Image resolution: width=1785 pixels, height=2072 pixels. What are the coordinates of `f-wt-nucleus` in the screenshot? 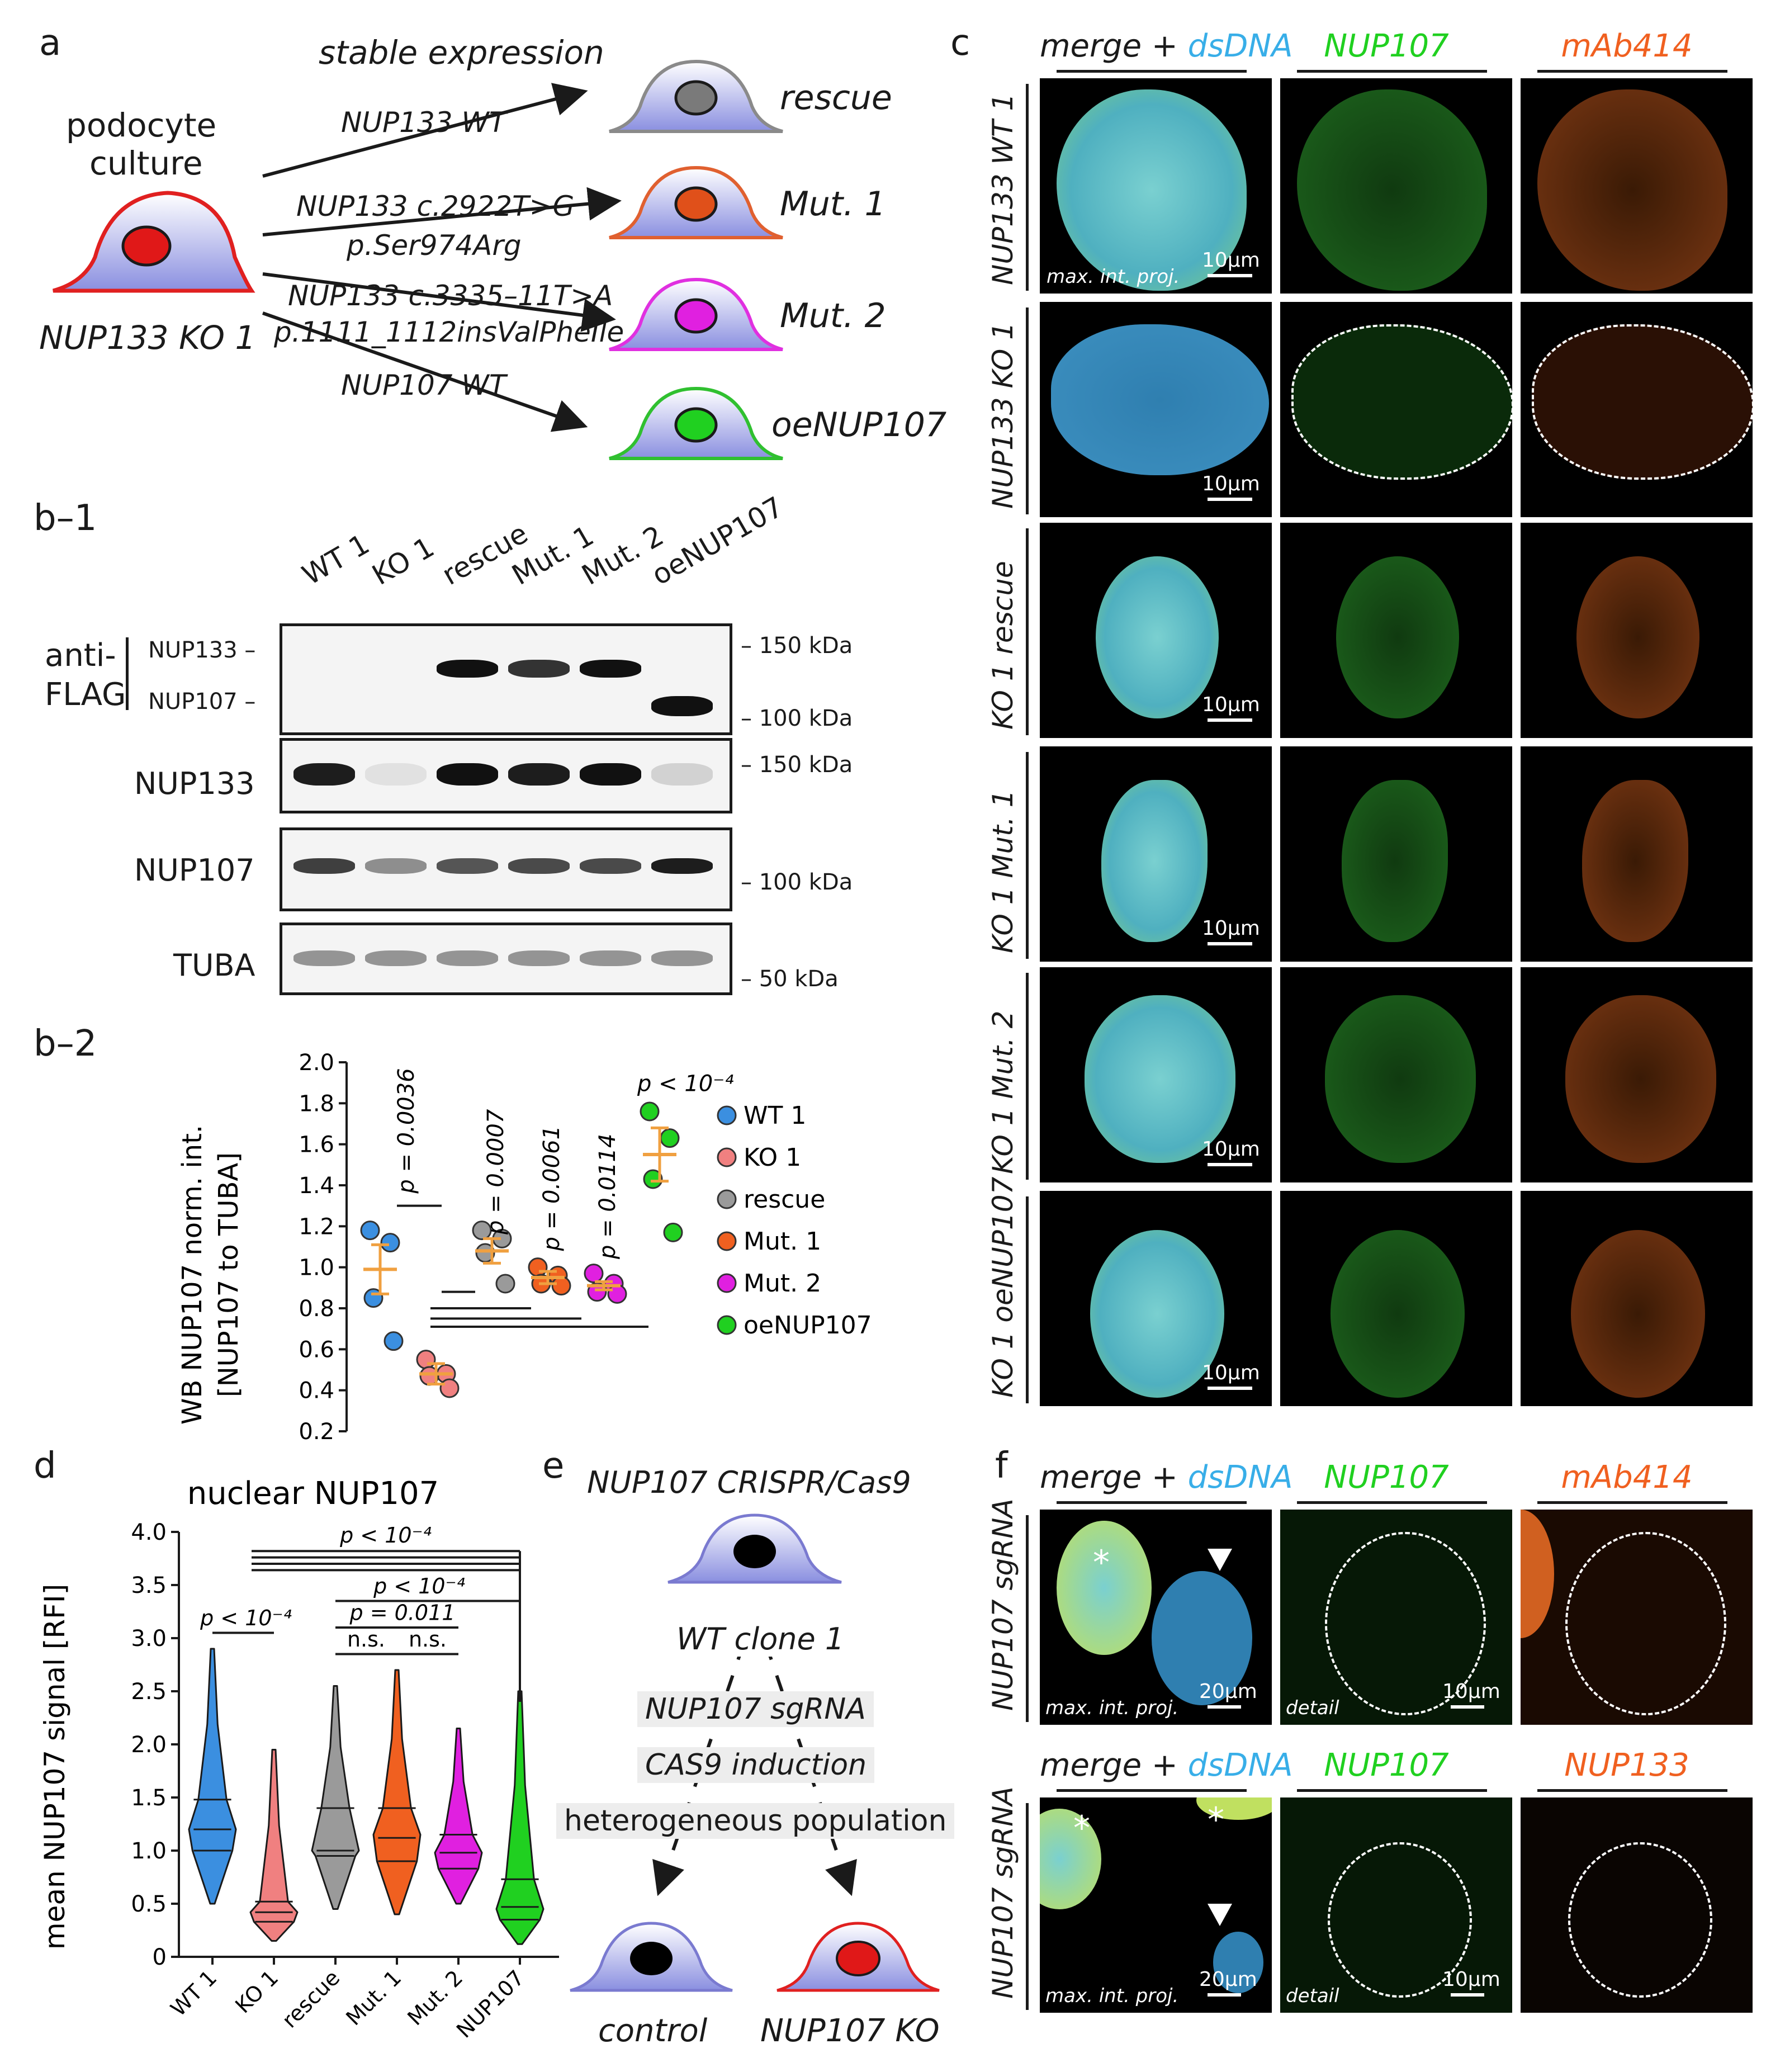 It's located at (1104, 1588).